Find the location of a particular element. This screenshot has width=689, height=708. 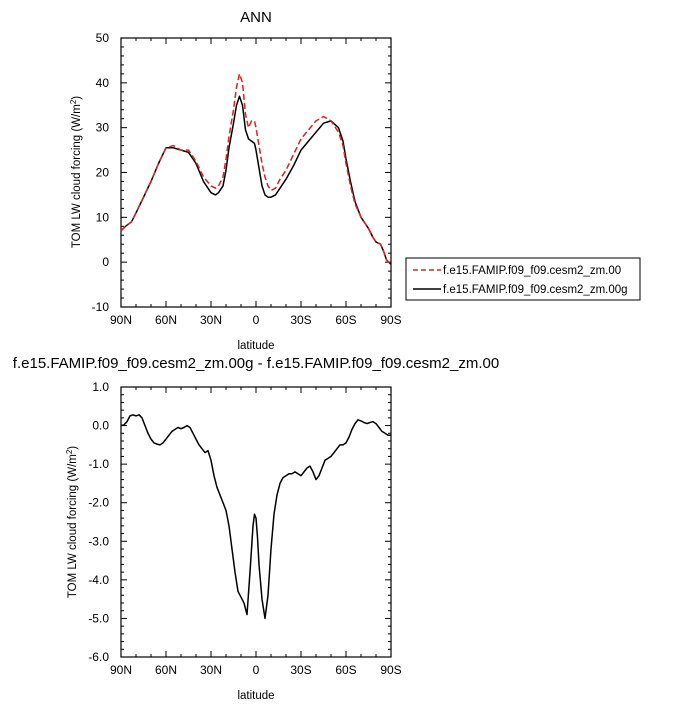

y-tick-label: -10 is located at coordinates (101, 307).